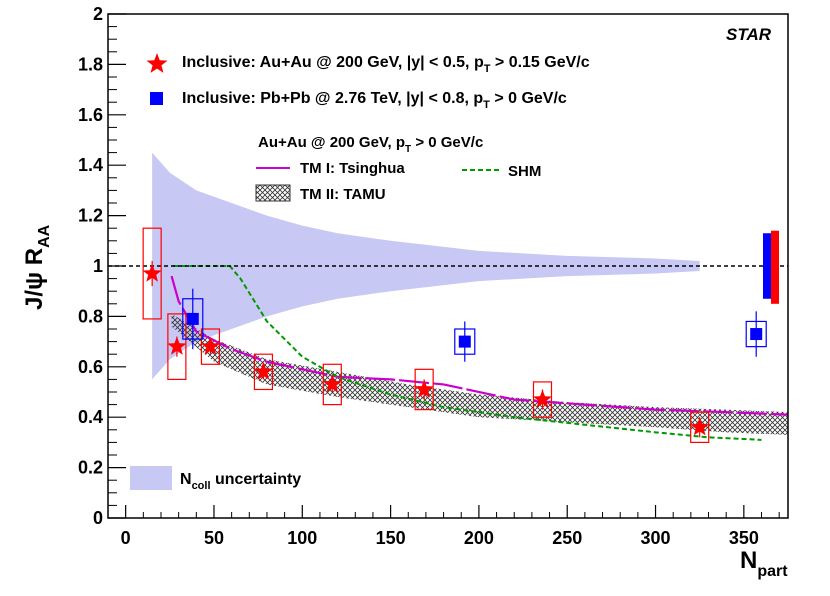 The height and width of the screenshot is (596, 830). What do you see at coordinates (775, 267) in the screenshot?
I see `auau-global-box` at bounding box center [775, 267].